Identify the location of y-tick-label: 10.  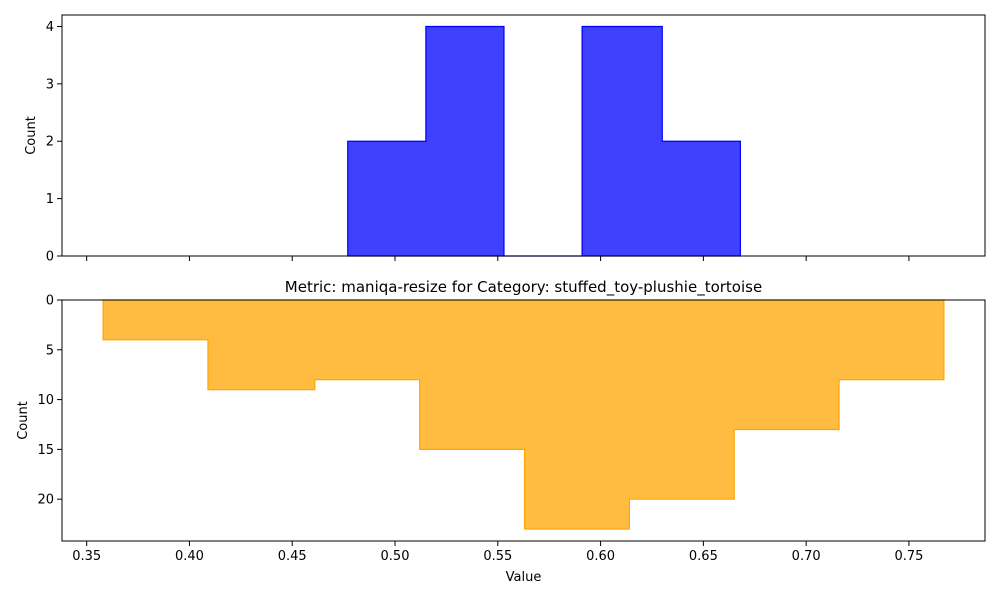
(45, 400).